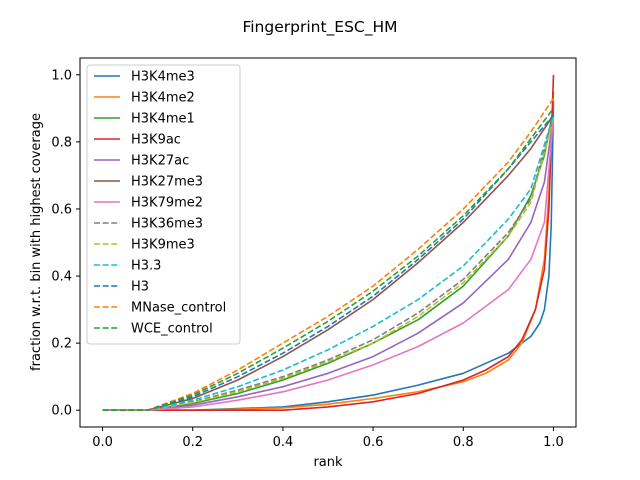 The height and width of the screenshot is (480, 640). I want to click on y-axis: 0.0 0.2 0.4 0.6 0.8 1.0, so click(65, 243).